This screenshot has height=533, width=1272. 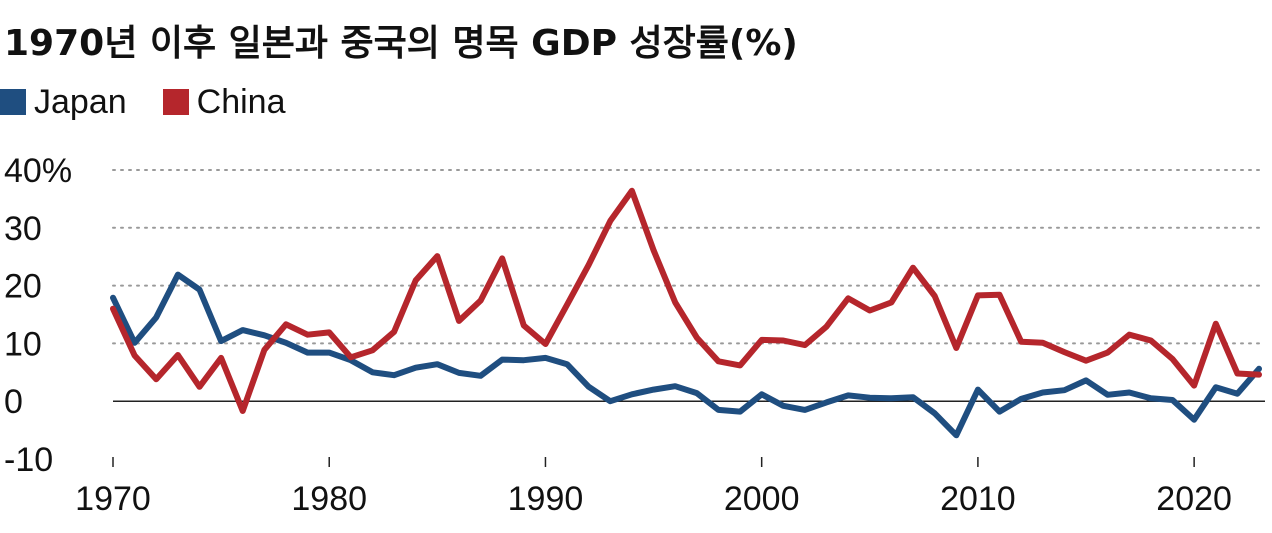 What do you see at coordinates (762, 499) in the screenshot?
I see `x-tick-label: 2000` at bounding box center [762, 499].